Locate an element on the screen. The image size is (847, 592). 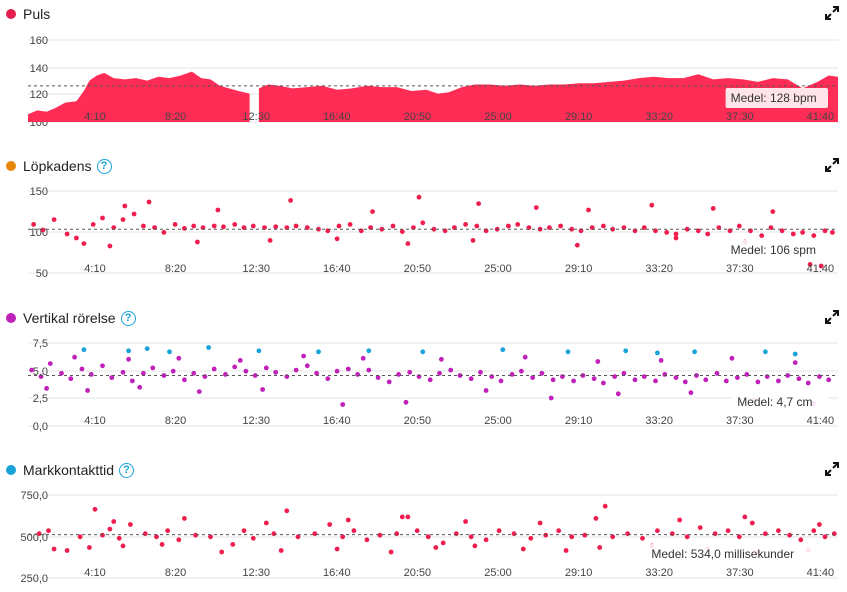
x-tick-label: 8:20 is located at coordinates (175, 269).